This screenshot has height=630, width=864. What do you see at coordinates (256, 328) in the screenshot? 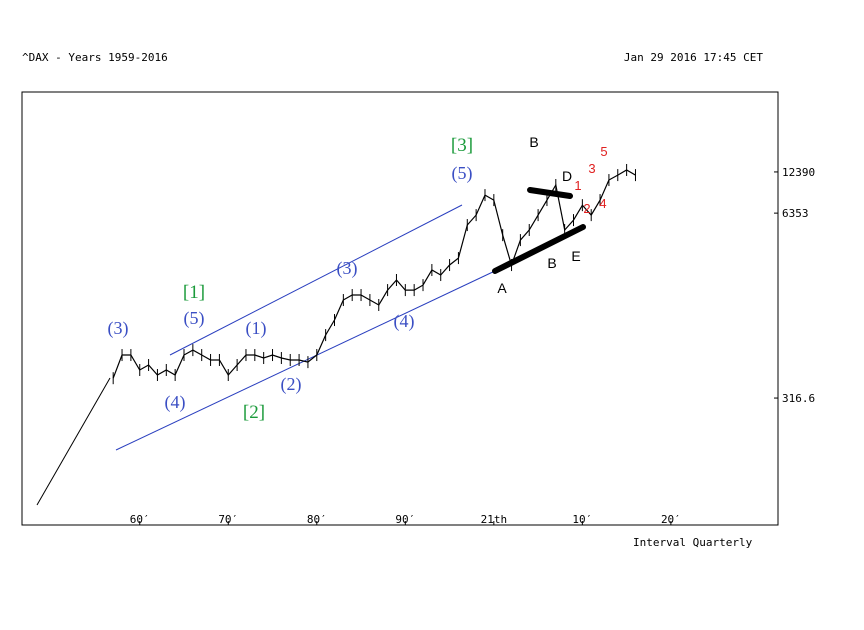
I see `wave-label: (1)` at bounding box center [256, 328].